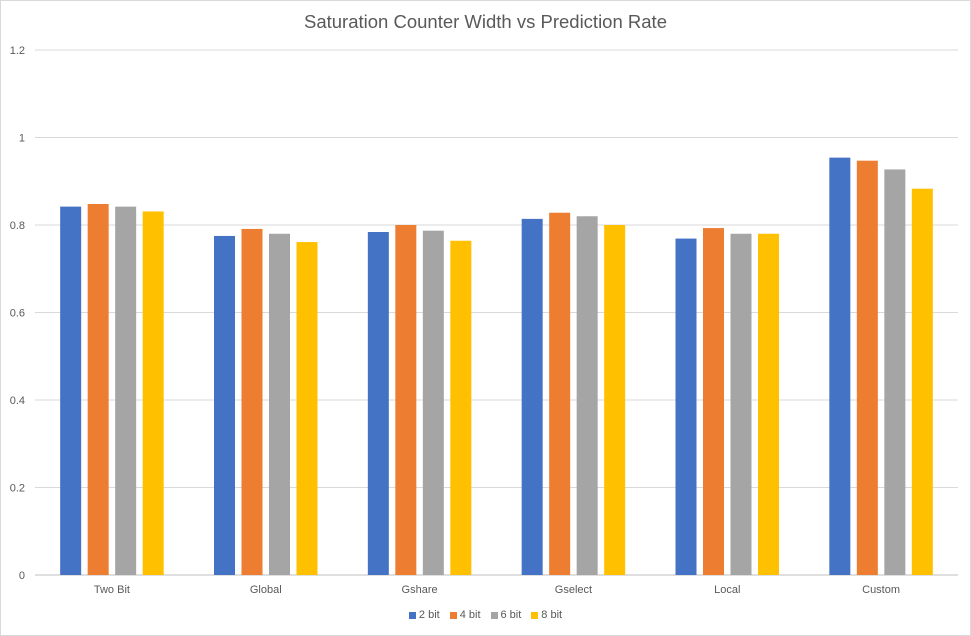 The height and width of the screenshot is (636, 971). What do you see at coordinates (552, 615) in the screenshot?
I see `legend-label: 8 bit` at bounding box center [552, 615].